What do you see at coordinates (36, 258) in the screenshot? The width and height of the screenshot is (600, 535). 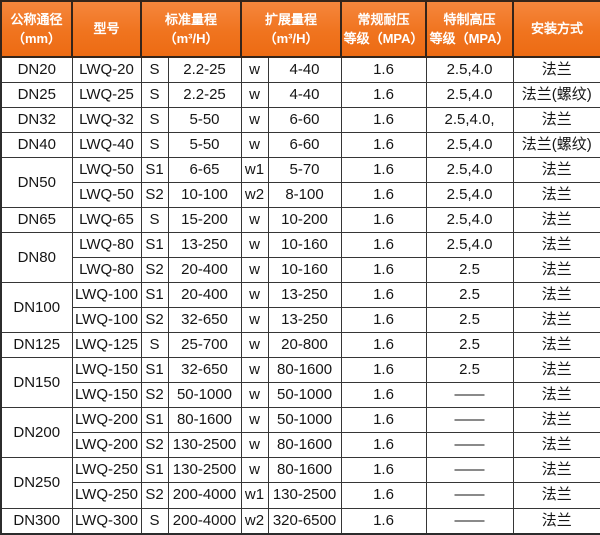 I see `cell-diameter: DN80` at bounding box center [36, 258].